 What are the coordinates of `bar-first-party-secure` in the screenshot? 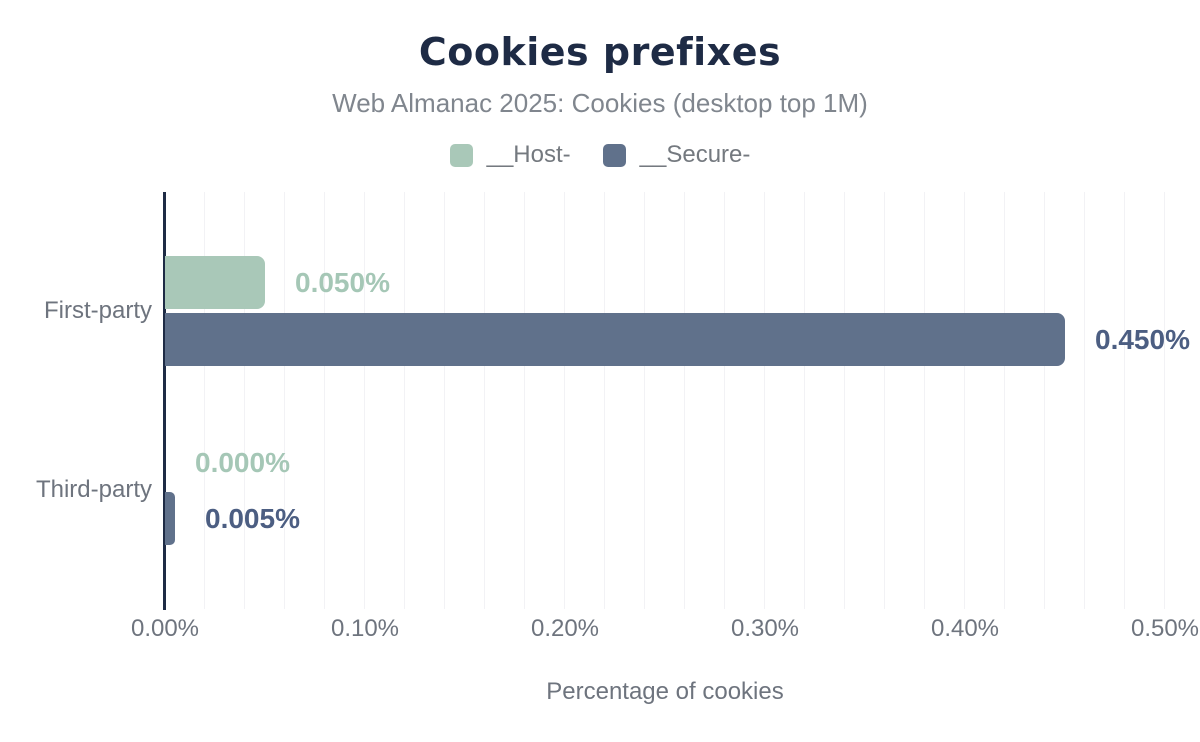 It's located at (615, 339).